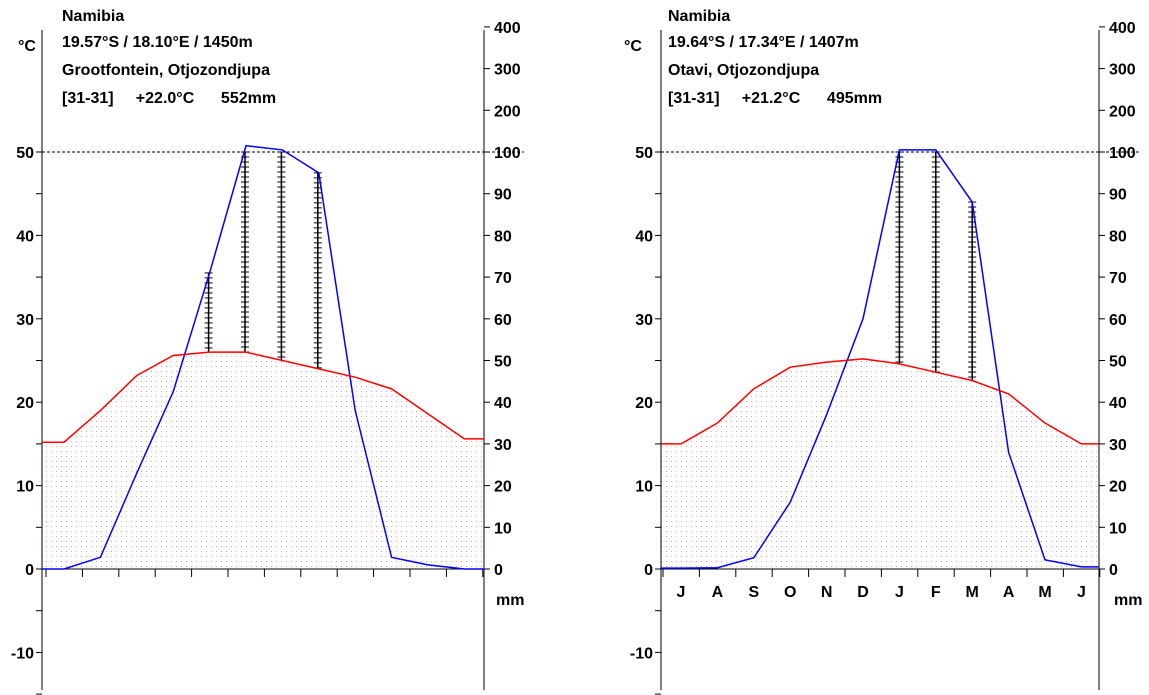 The height and width of the screenshot is (695, 1149). I want to click on chart-coordinates: 19.57°S / 18.10°E / 1450m, so click(157, 42).